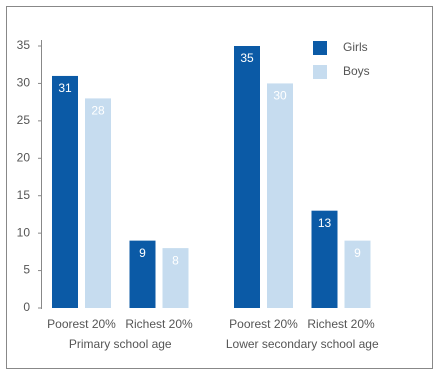  I want to click on group-label: Lower secondary school age, so click(302, 344).